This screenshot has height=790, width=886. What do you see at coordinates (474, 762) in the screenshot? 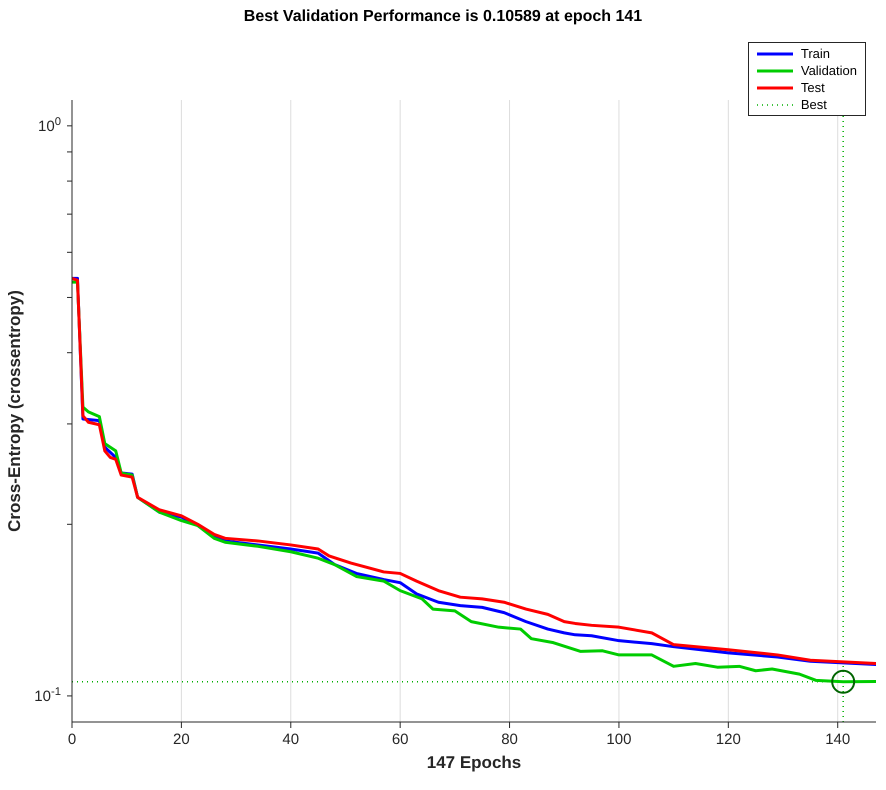
I see `x-axis-title: 147 Epochs` at bounding box center [474, 762].